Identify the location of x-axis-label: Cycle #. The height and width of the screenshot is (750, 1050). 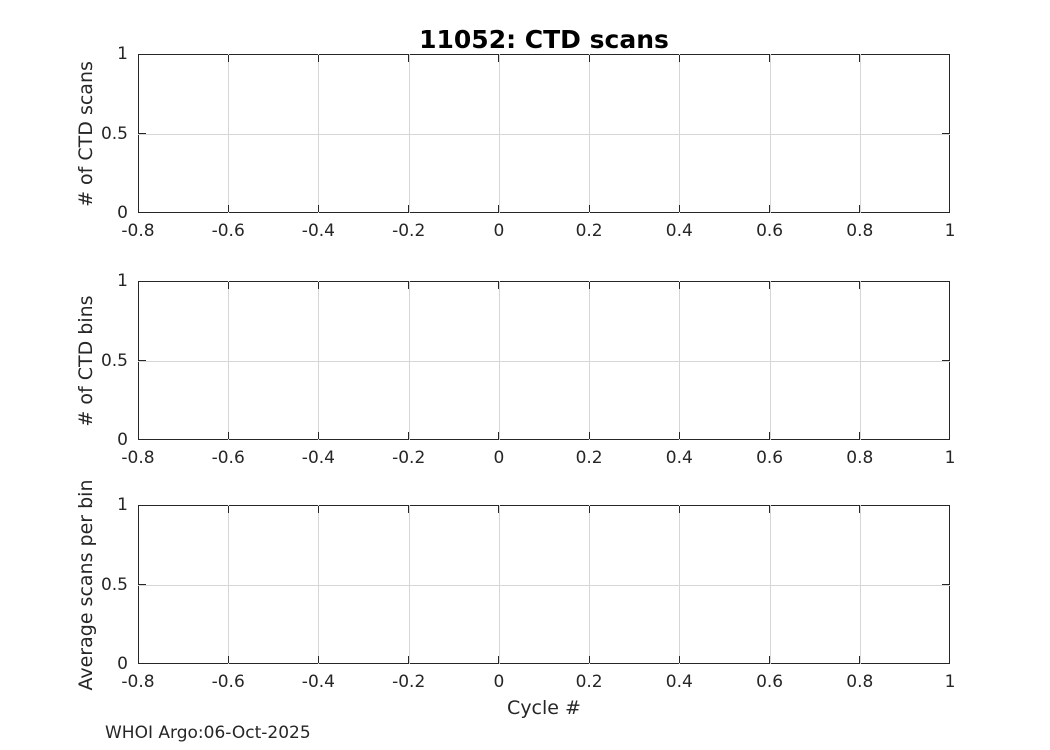
(544, 708).